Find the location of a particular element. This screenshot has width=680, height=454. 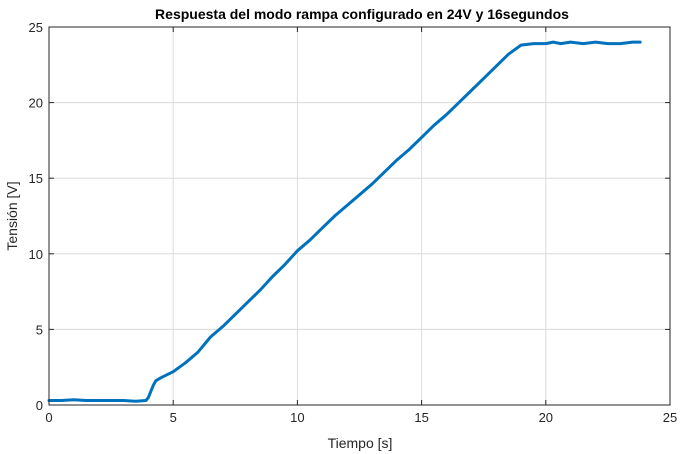

y-axis-label: Tensión [V] is located at coordinates (12, 215).